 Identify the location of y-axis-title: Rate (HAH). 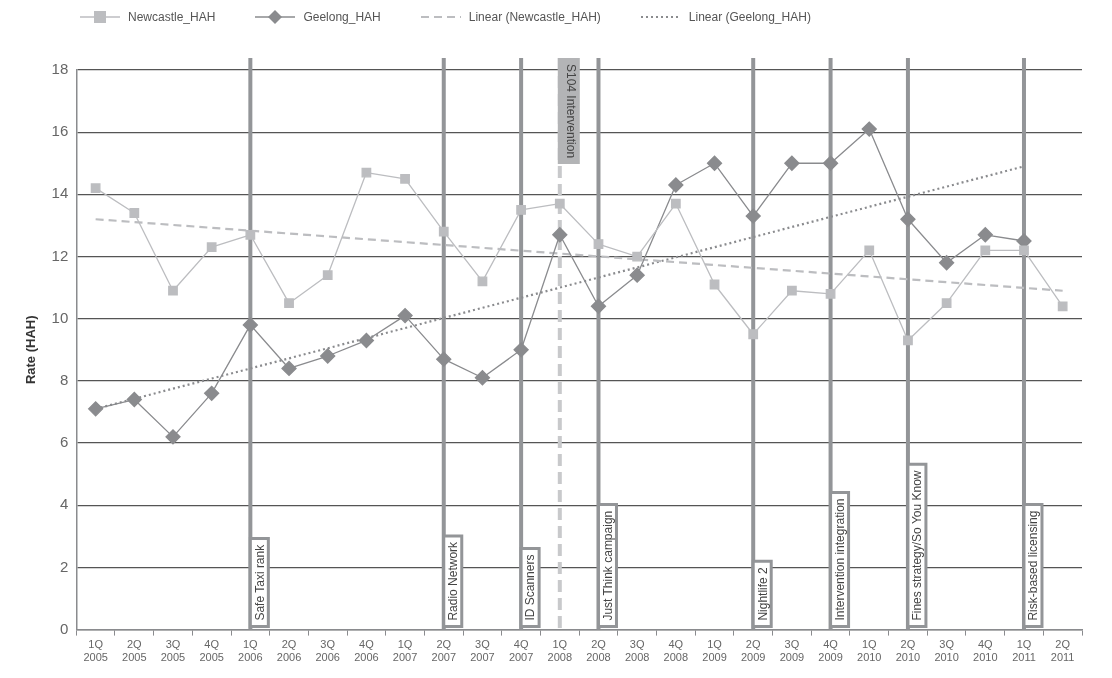
(31, 350).